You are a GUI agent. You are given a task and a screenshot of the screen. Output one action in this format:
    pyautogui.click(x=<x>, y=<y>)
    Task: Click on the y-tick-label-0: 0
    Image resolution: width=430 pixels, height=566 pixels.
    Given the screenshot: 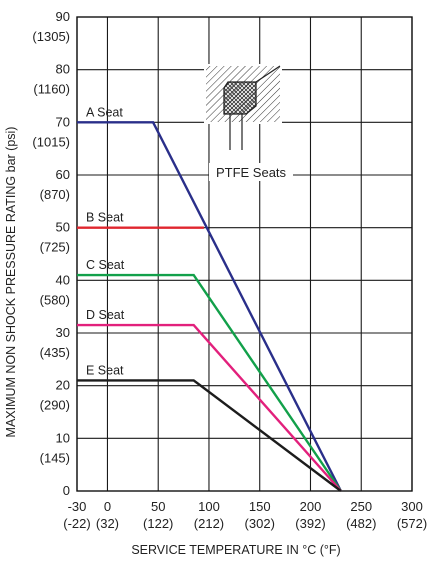 What is the action you would take?
    pyautogui.click(x=66, y=490)
    